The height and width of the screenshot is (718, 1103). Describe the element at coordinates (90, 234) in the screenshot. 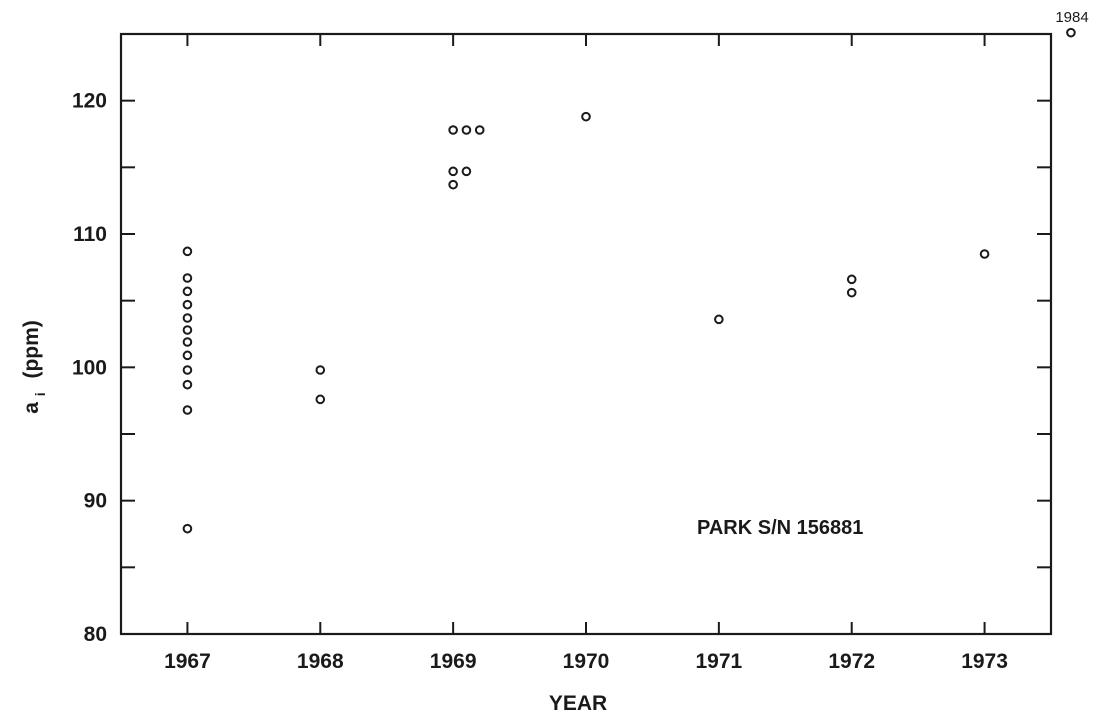

I see `y-tick-label: 110` at that location.